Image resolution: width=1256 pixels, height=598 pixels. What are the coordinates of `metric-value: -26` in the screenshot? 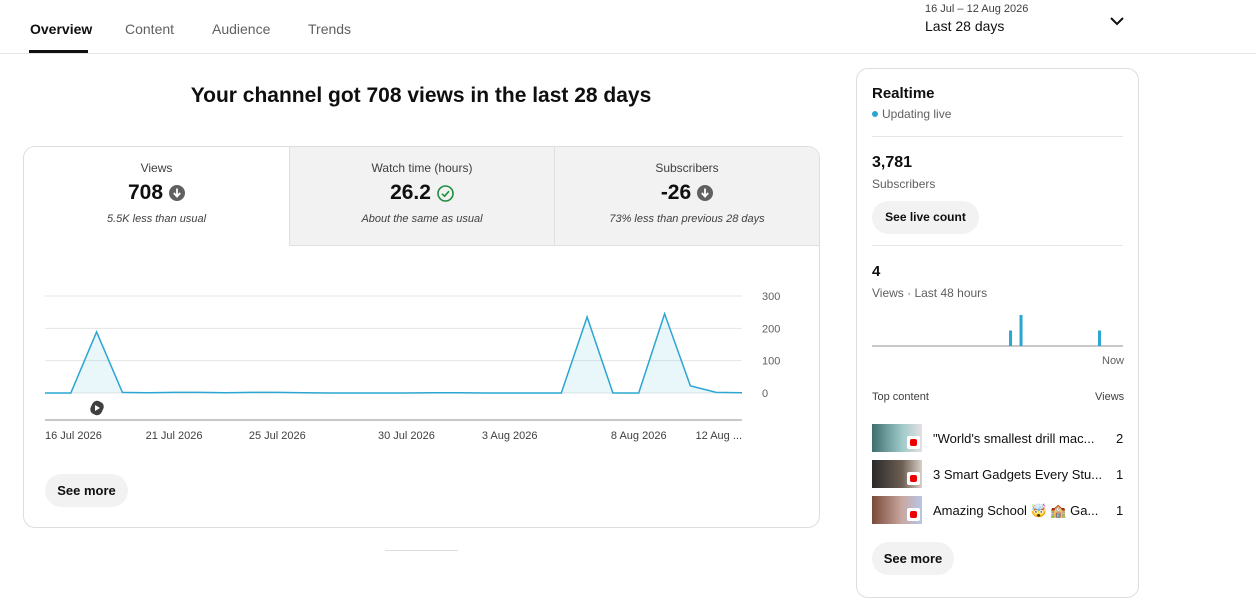 It's located at (676, 192).